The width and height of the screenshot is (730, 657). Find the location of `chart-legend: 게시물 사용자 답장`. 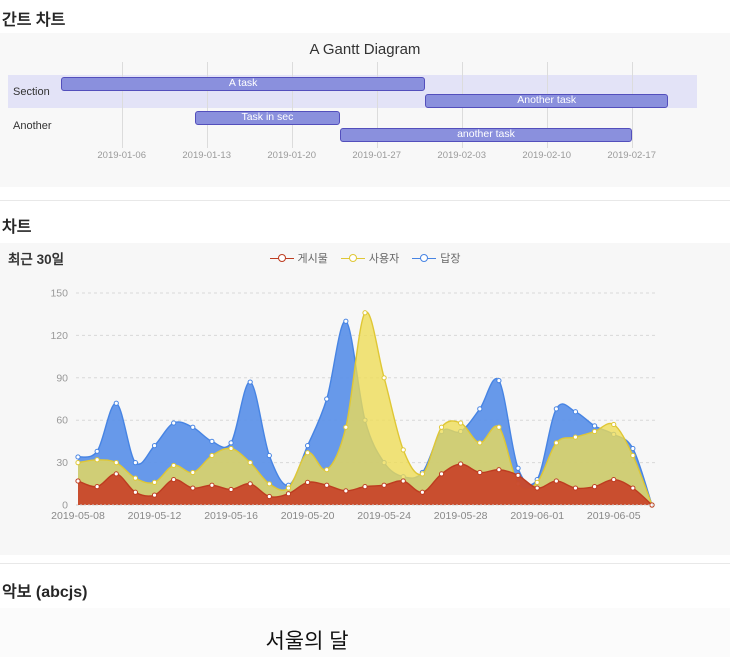

chart-legend: 게시물 사용자 답장 is located at coordinates (365, 258).